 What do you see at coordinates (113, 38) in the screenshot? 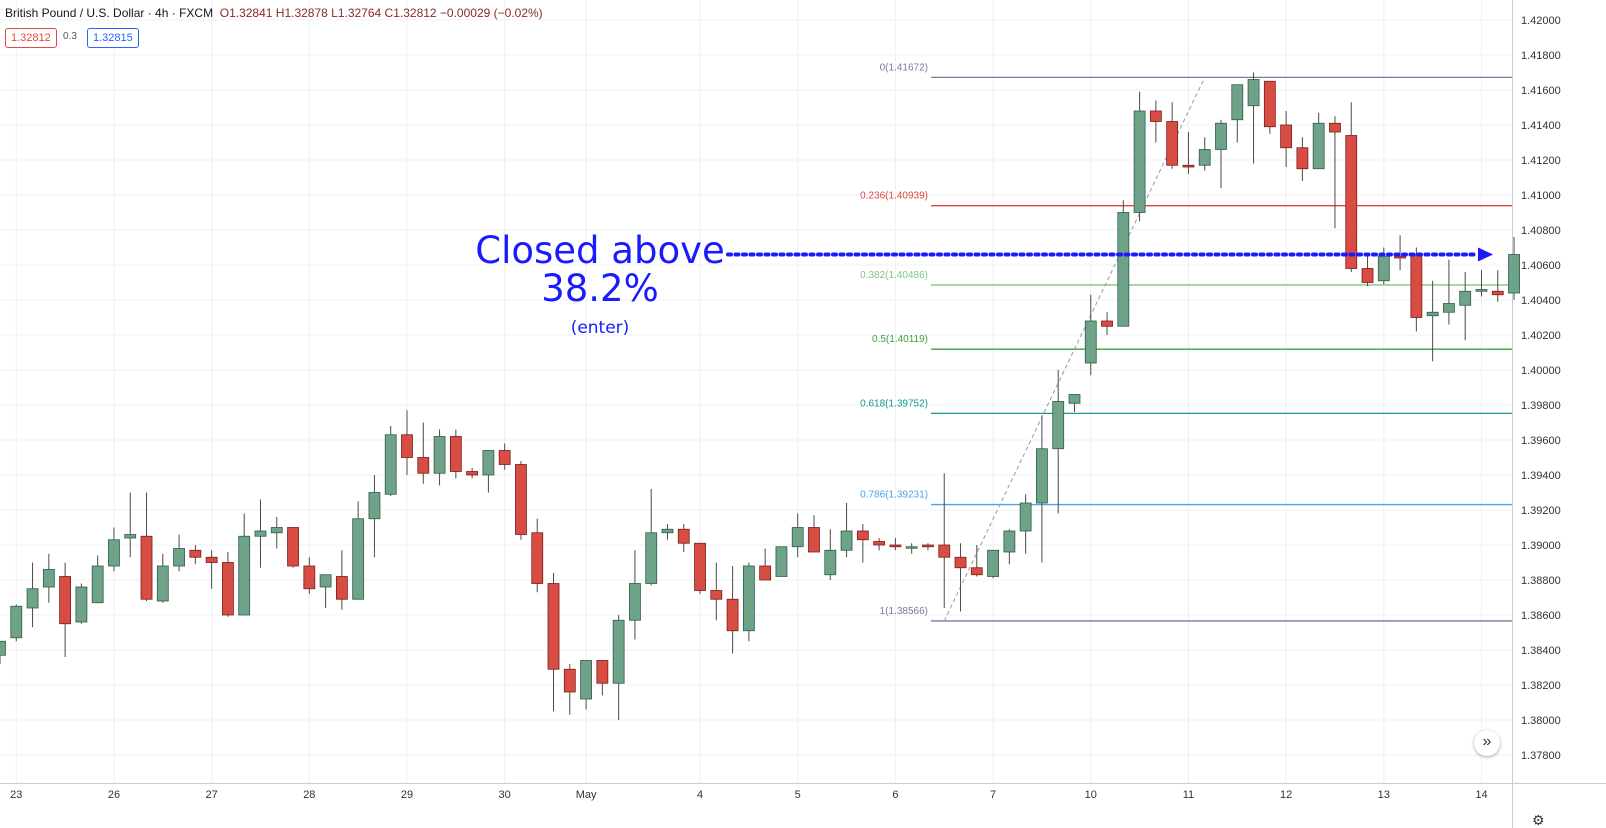
I see `buy-price-button: 1.32815` at bounding box center [113, 38].